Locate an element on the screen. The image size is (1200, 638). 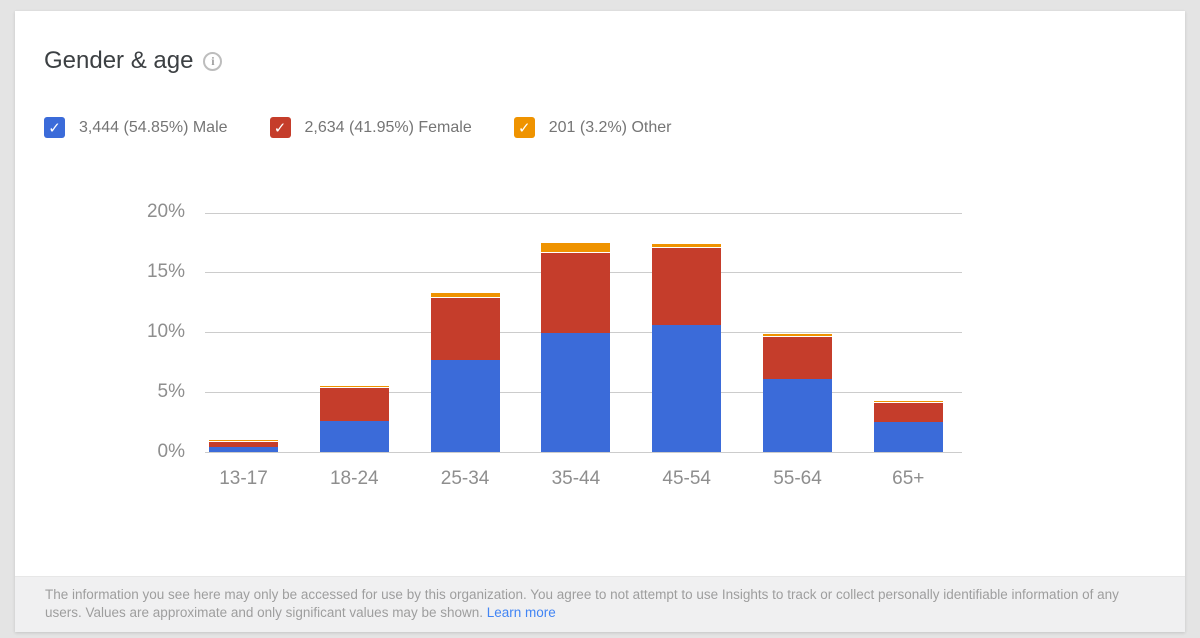
y-axis-tick-label: 10% is located at coordinates (165, 331).